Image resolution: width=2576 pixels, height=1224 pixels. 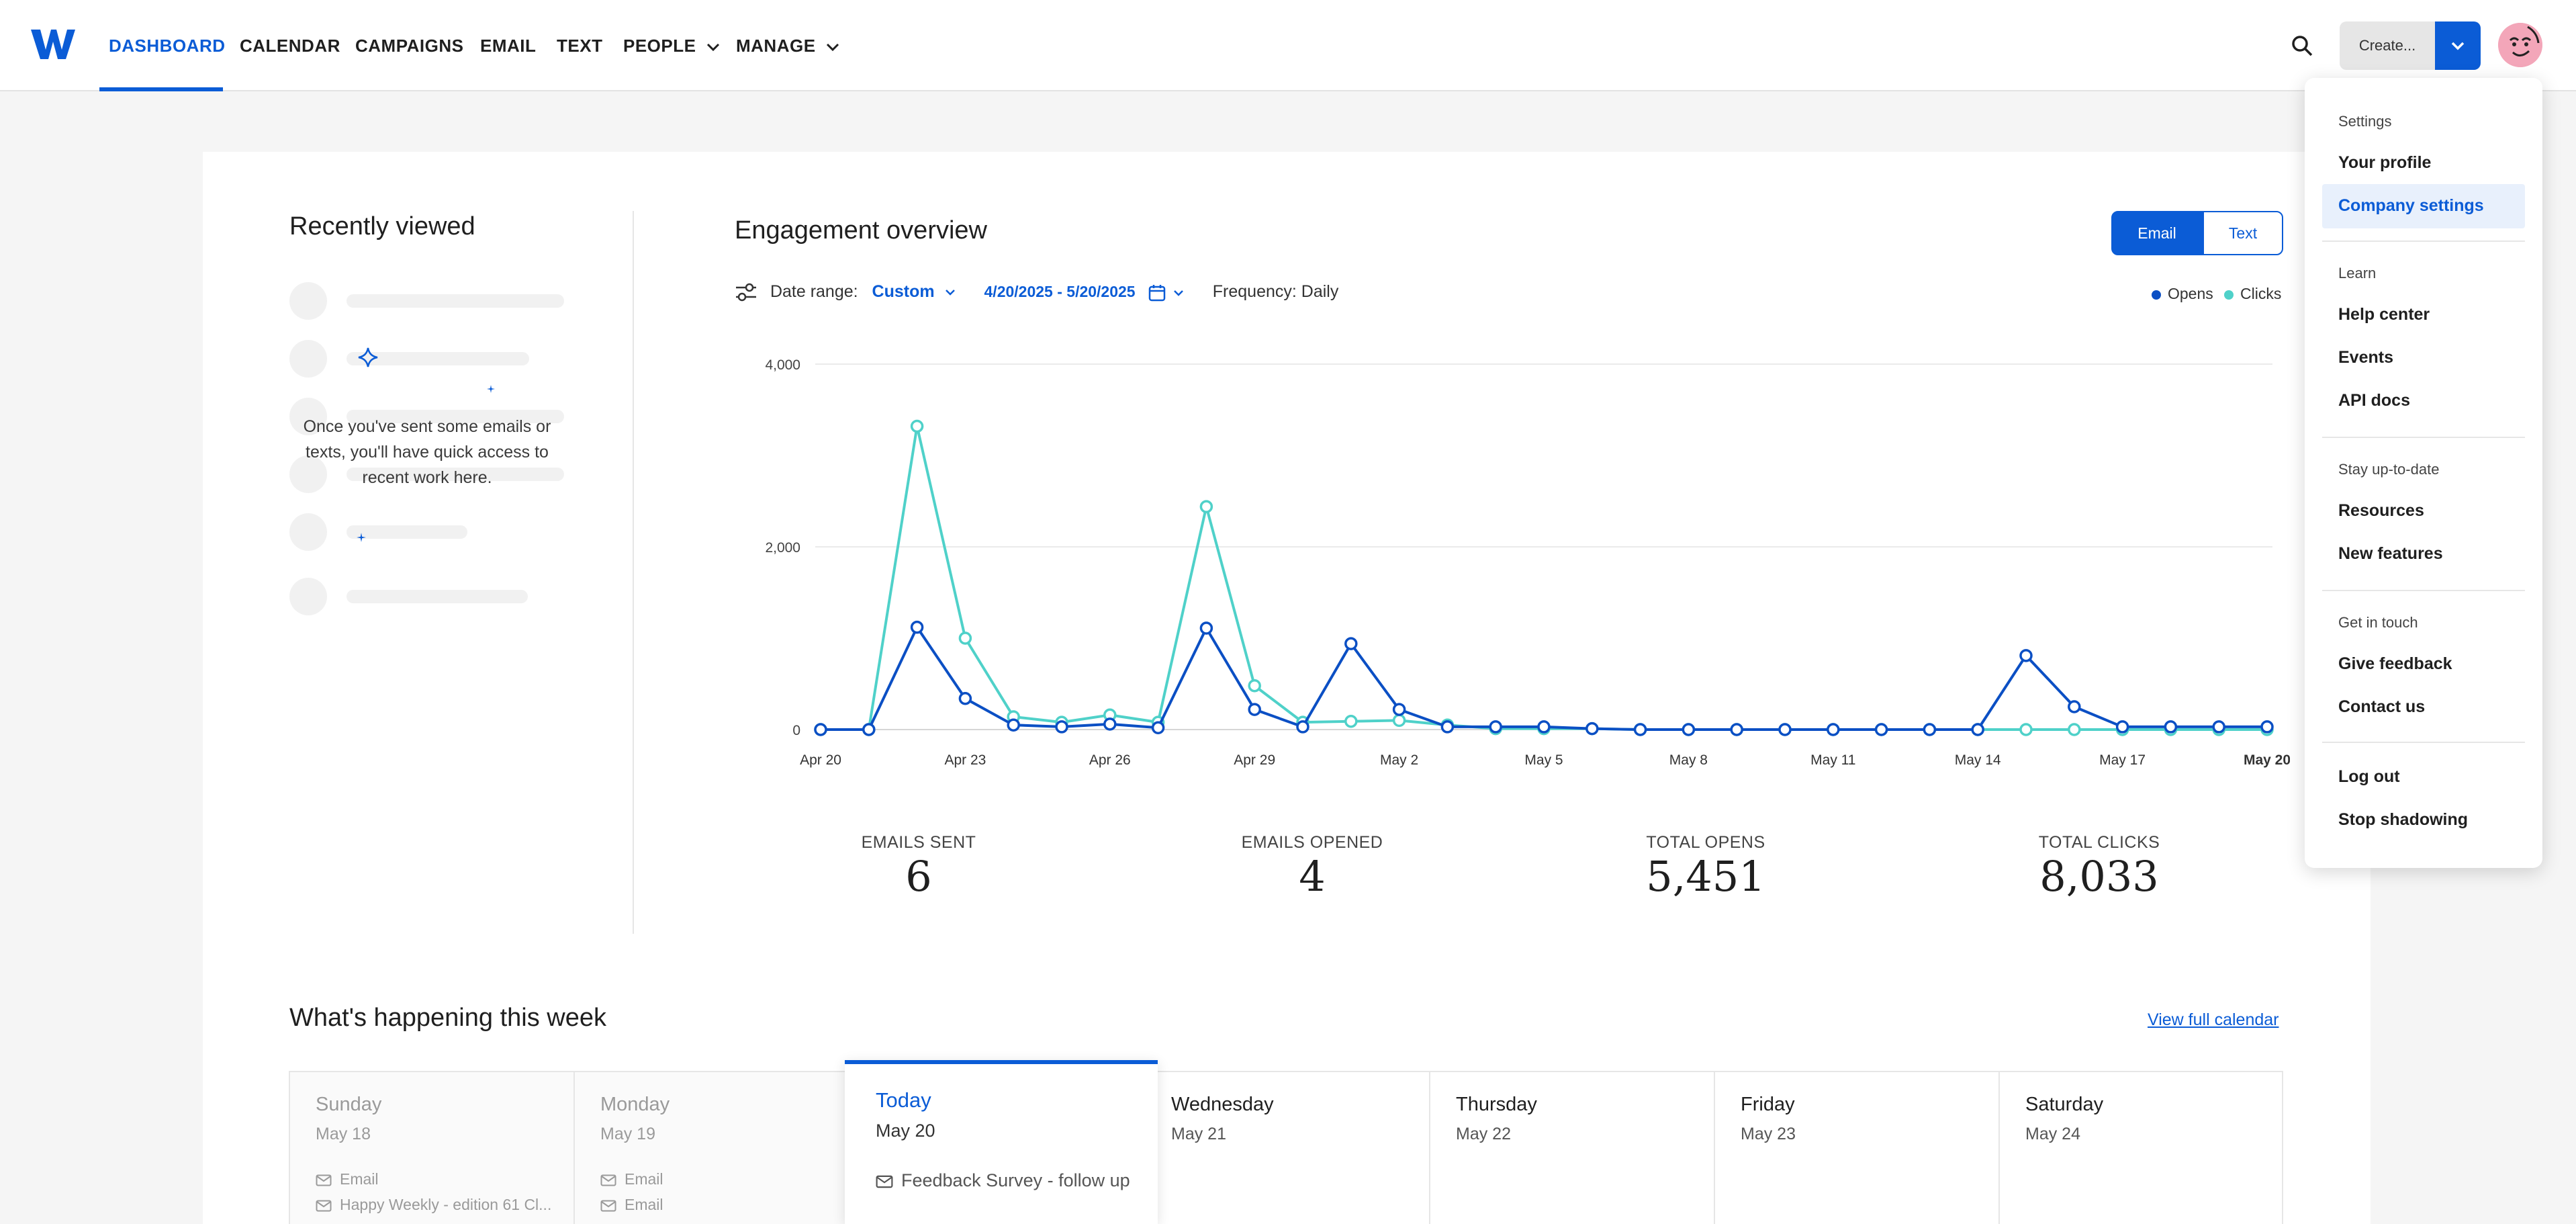 What do you see at coordinates (671, 45) in the screenshot?
I see `nav-people: PEOPLE` at bounding box center [671, 45].